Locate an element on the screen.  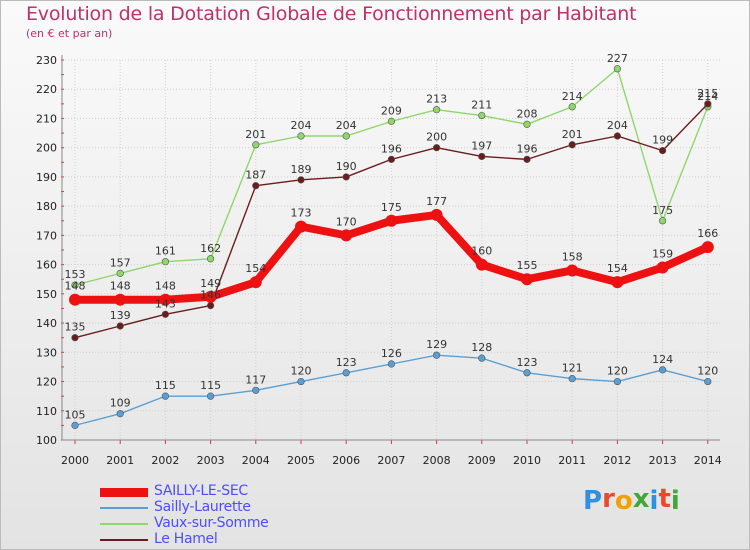
y-tick-label: 140 is located at coordinates (46, 323).